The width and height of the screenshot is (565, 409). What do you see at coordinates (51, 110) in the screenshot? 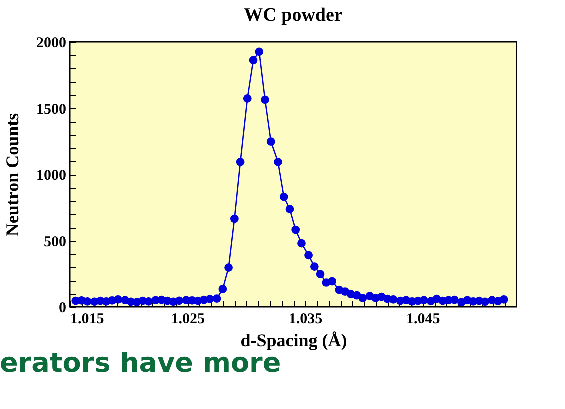
I see `y-tick-label: 1500` at bounding box center [51, 110].